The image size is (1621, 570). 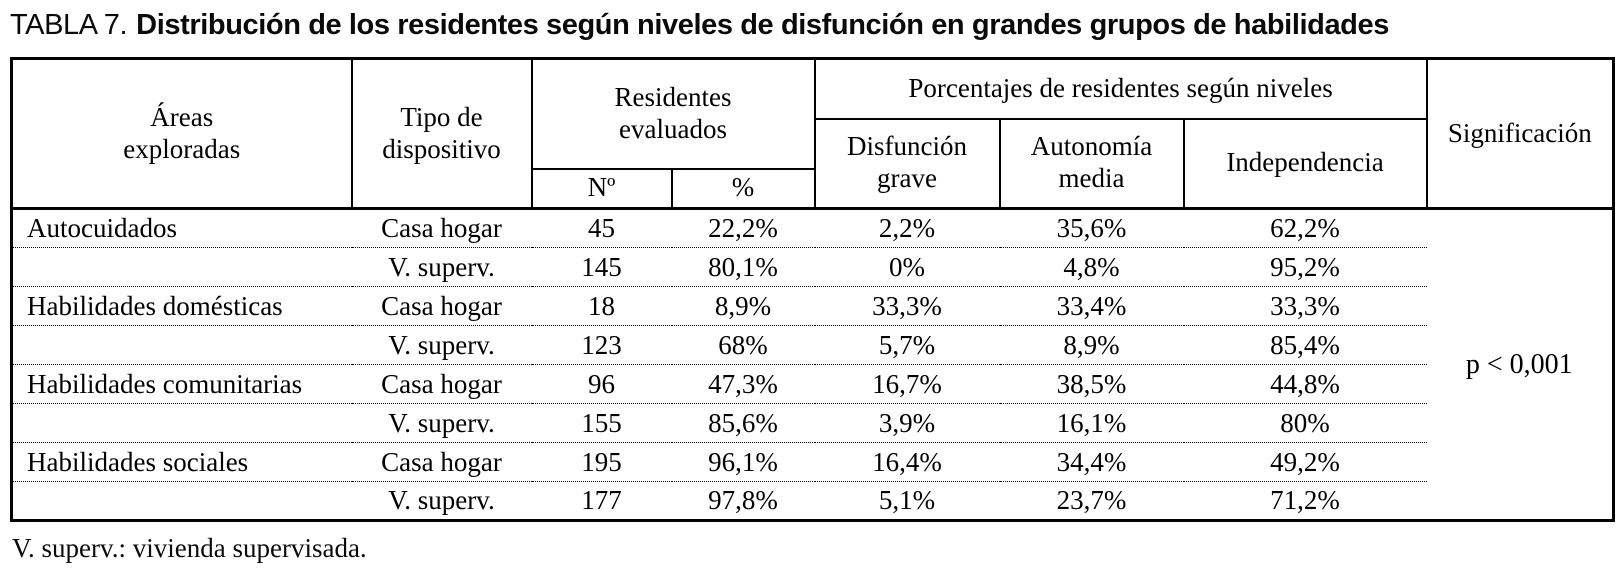 I want to click on header-disfuncion-grave: Disfunción grave, so click(x=907, y=163).